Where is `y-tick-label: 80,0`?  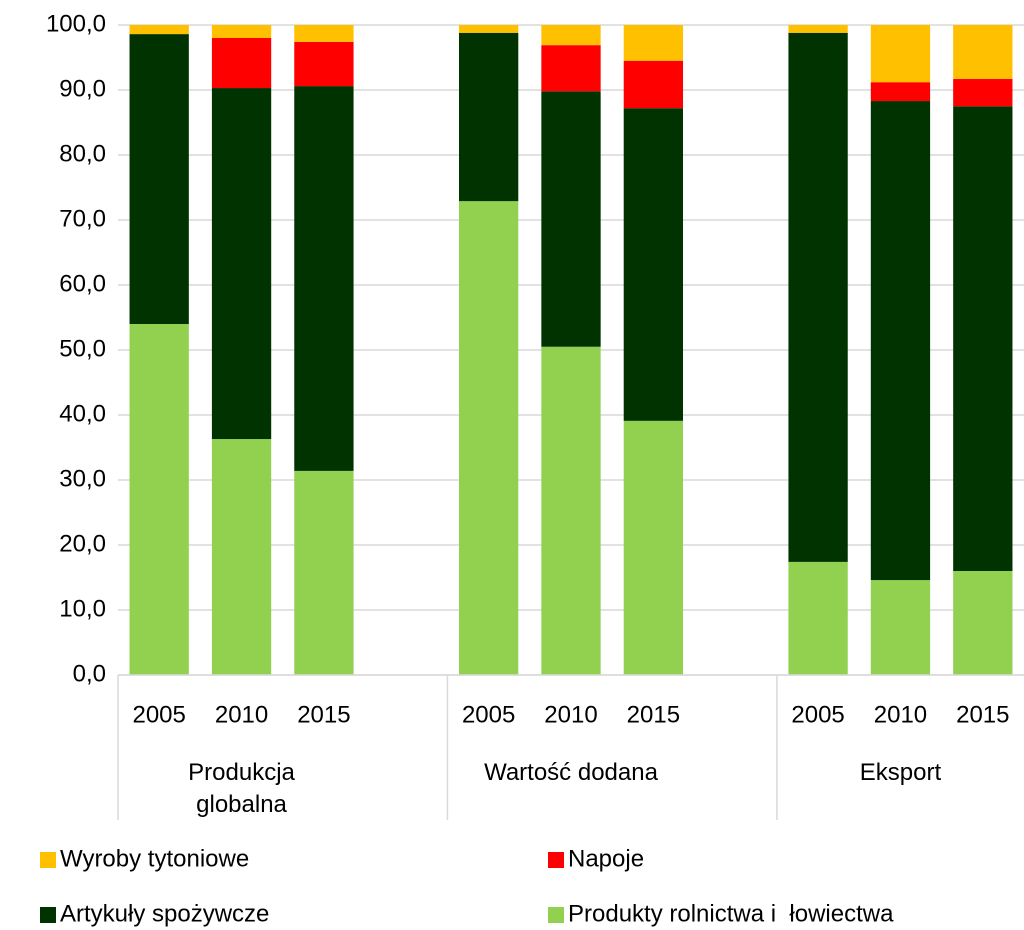 y-tick-label: 80,0 is located at coordinates (82, 153).